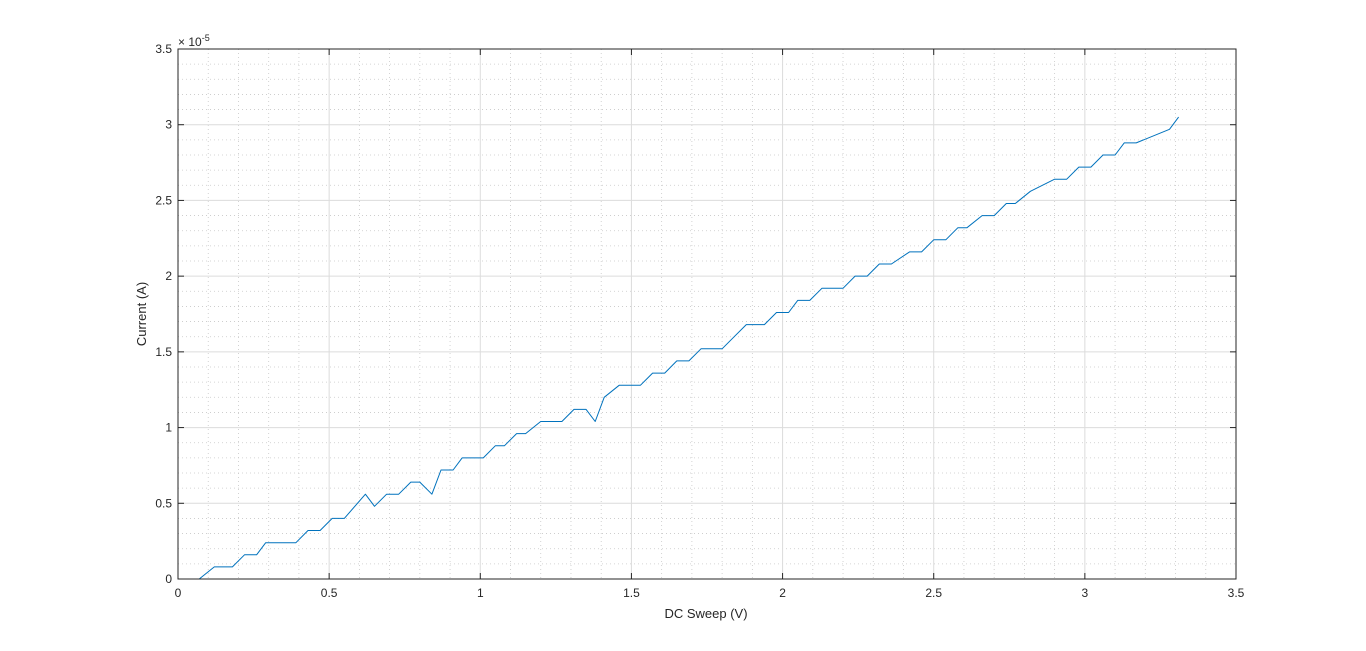  Describe the element at coordinates (480, 593) in the screenshot. I see `x-tick-label: 1` at that location.